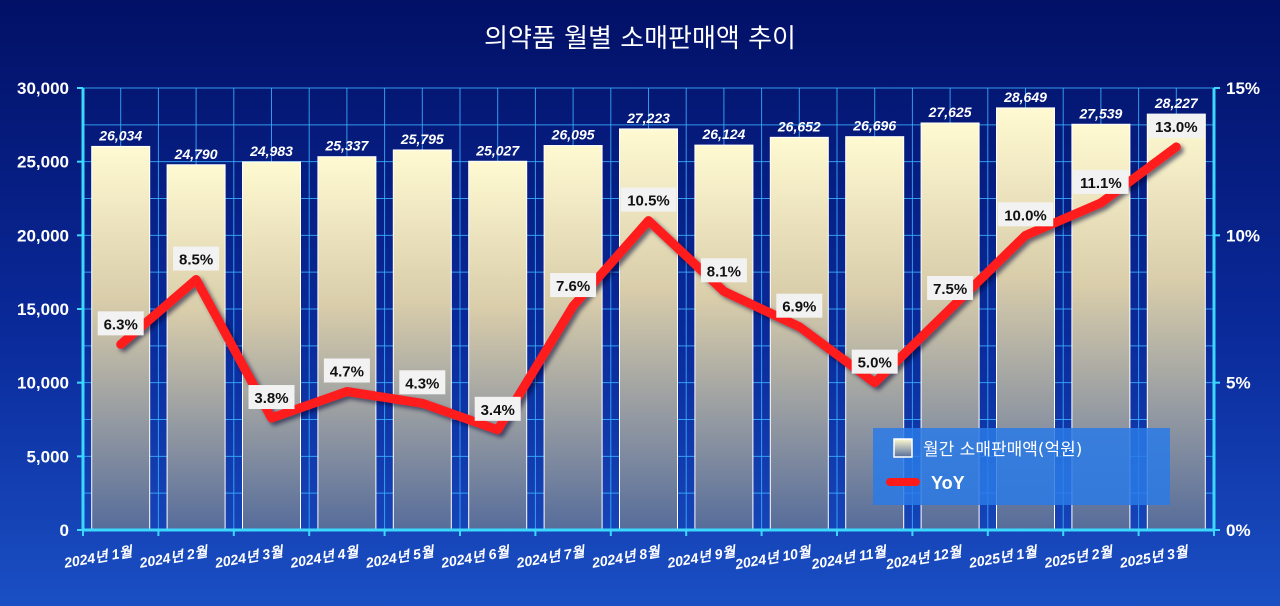 This screenshot has height=606, width=1280. Describe the element at coordinates (1100, 113) in the screenshot. I see `bar-value-label: 27,539` at that location.